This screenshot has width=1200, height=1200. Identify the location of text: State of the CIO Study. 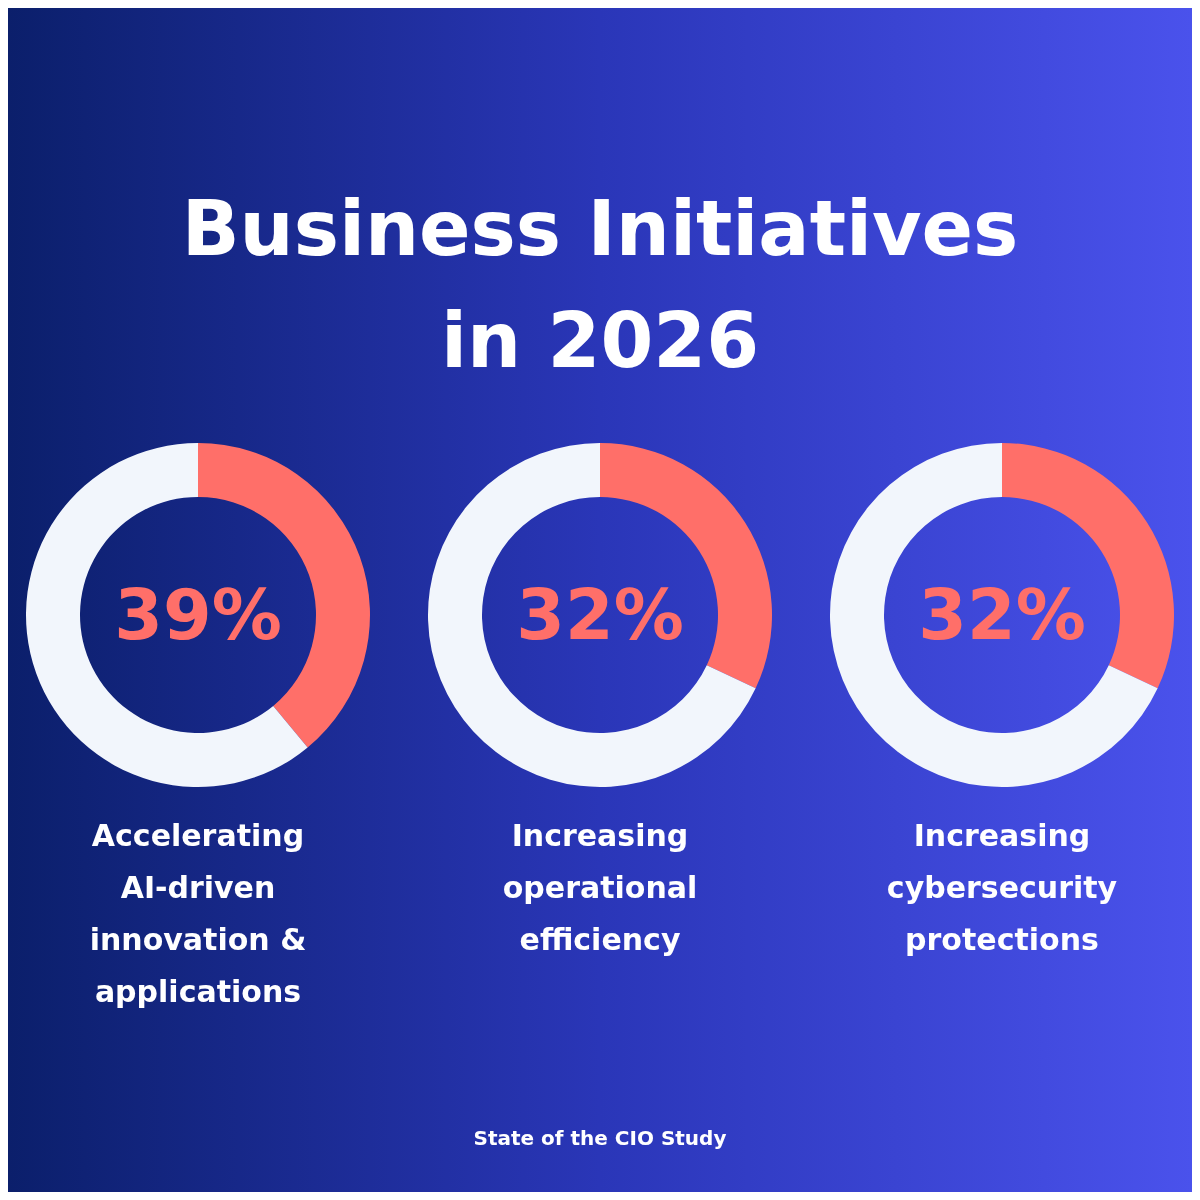
(600, 1138).